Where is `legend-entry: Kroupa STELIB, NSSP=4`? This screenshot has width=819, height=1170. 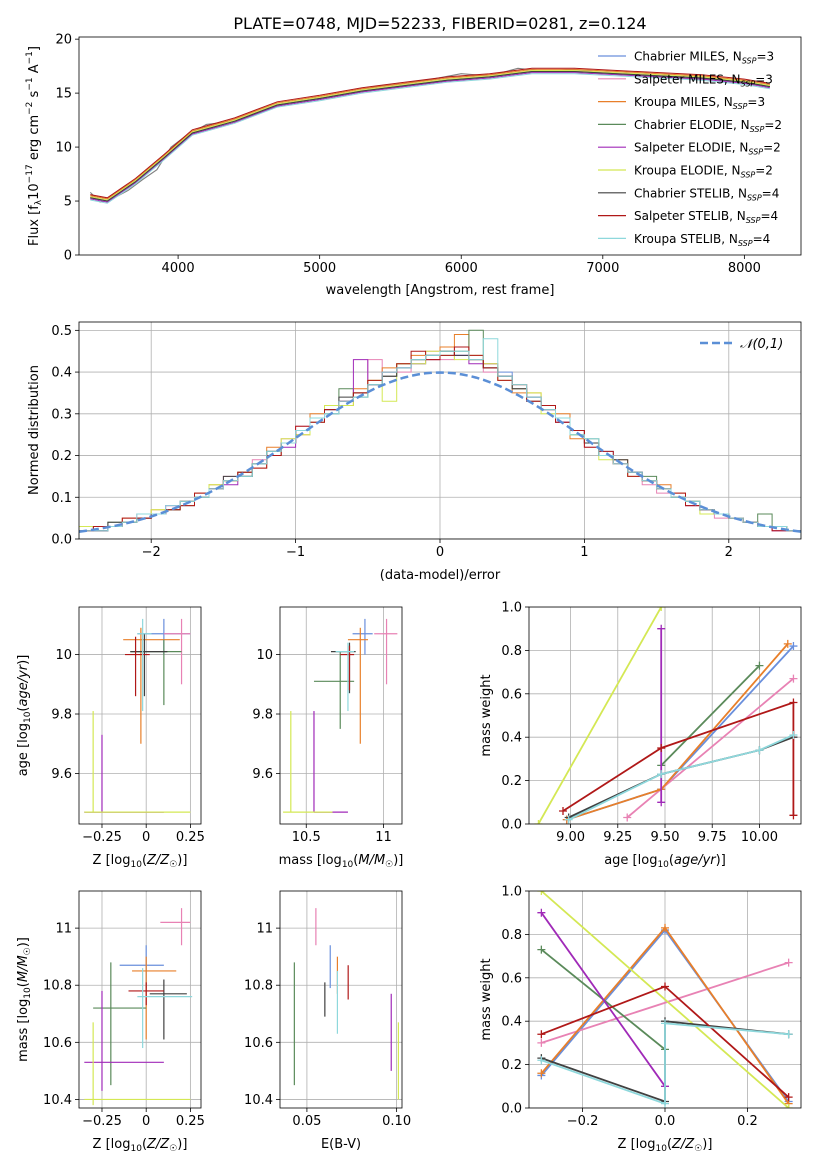 legend-entry: Kroupa STELIB, NSSP=4 is located at coordinates (702, 240).